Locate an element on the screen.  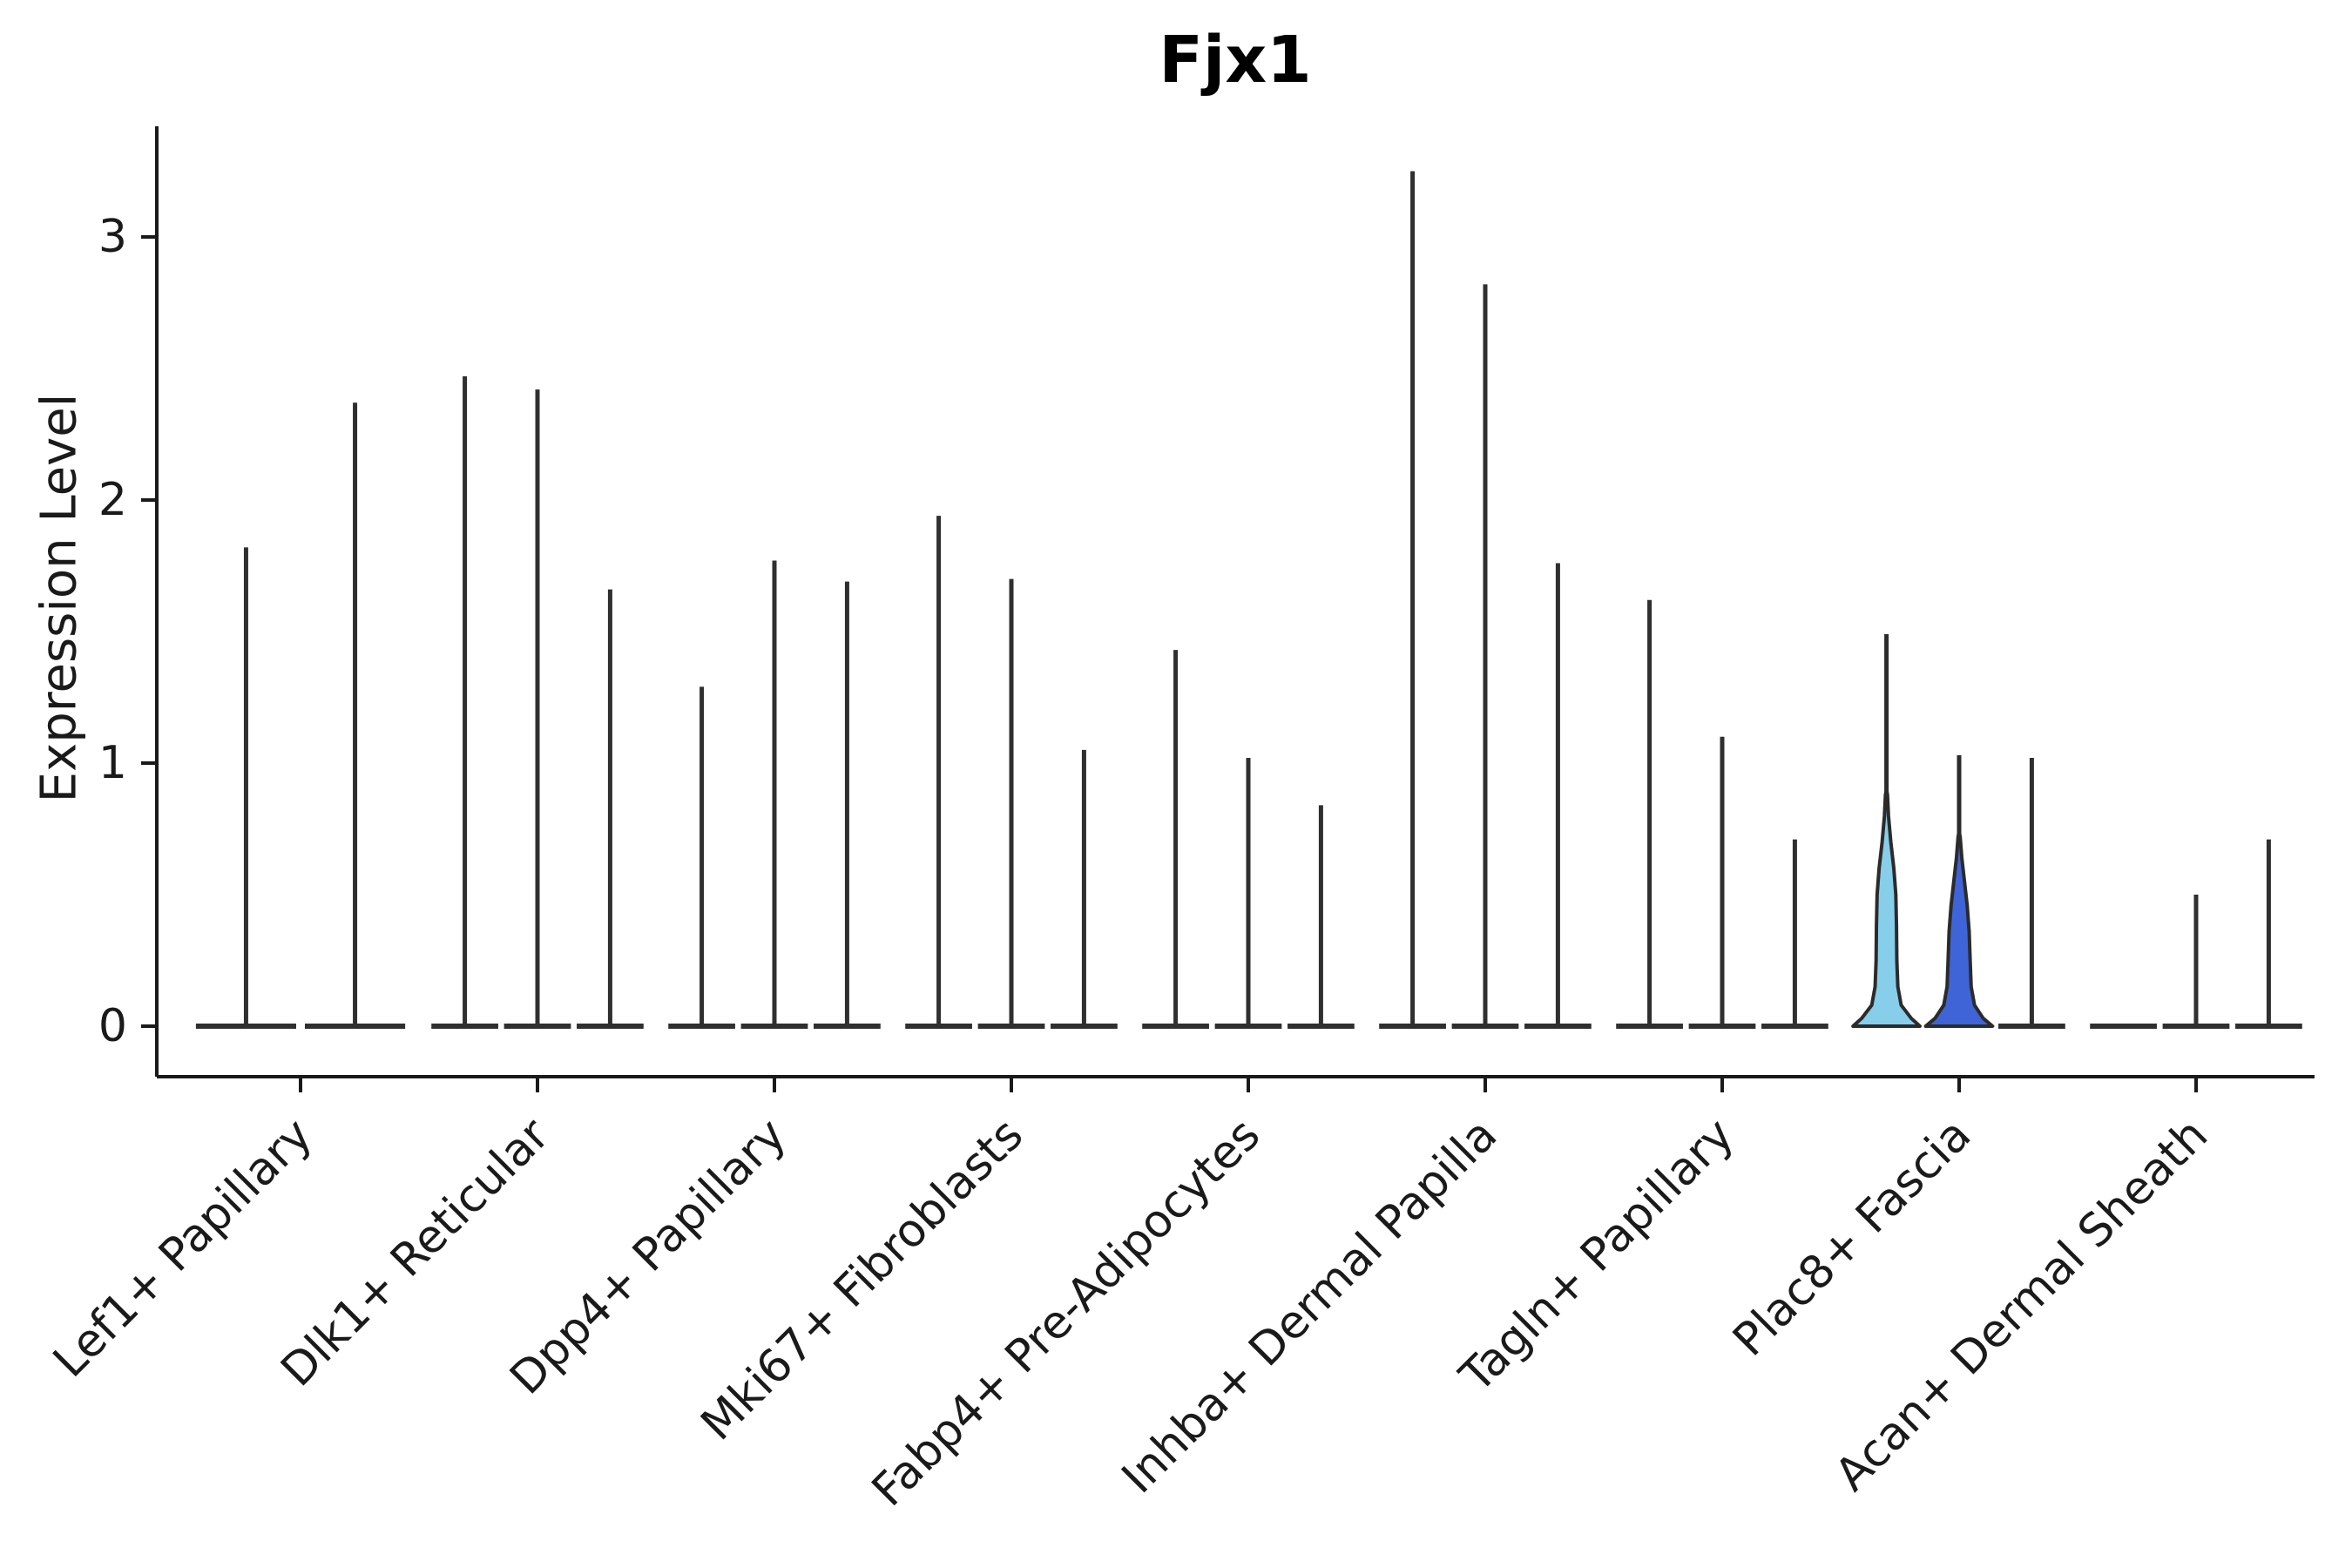
x-tick-label: Inhba+ Dermal Papilla is located at coordinates (1310, 1306).